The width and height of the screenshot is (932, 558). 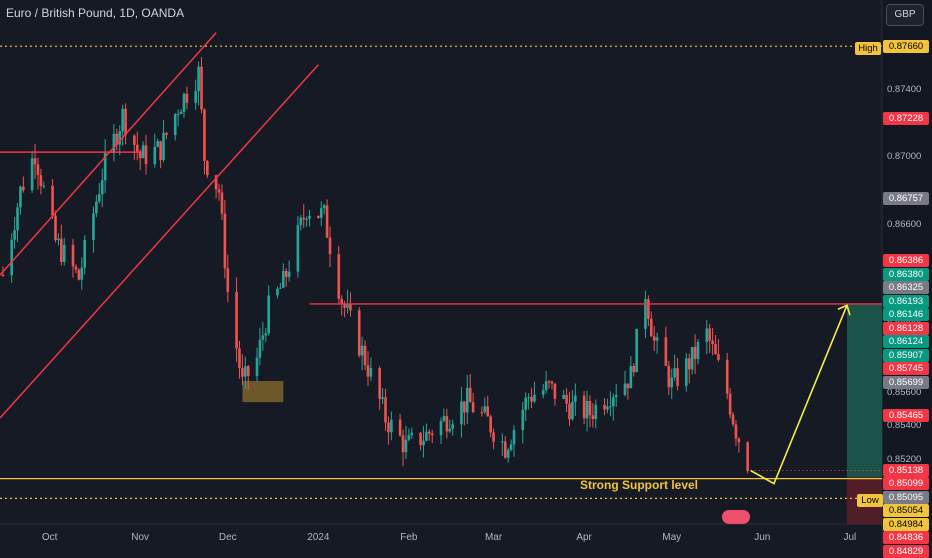 I want to click on price-label: 0.85138, so click(x=906, y=470).